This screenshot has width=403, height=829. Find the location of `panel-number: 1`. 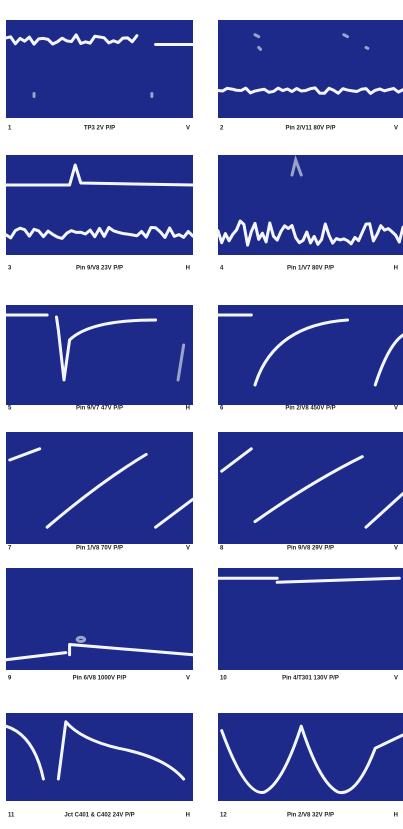

panel-number: 1 is located at coordinates (10, 129).